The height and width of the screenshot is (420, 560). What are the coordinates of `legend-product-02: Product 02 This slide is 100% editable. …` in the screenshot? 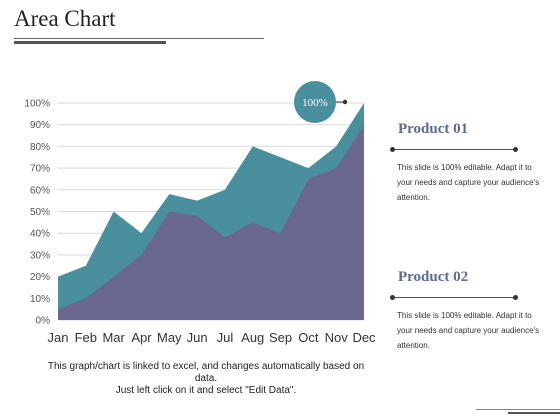 It's located at (470, 311).